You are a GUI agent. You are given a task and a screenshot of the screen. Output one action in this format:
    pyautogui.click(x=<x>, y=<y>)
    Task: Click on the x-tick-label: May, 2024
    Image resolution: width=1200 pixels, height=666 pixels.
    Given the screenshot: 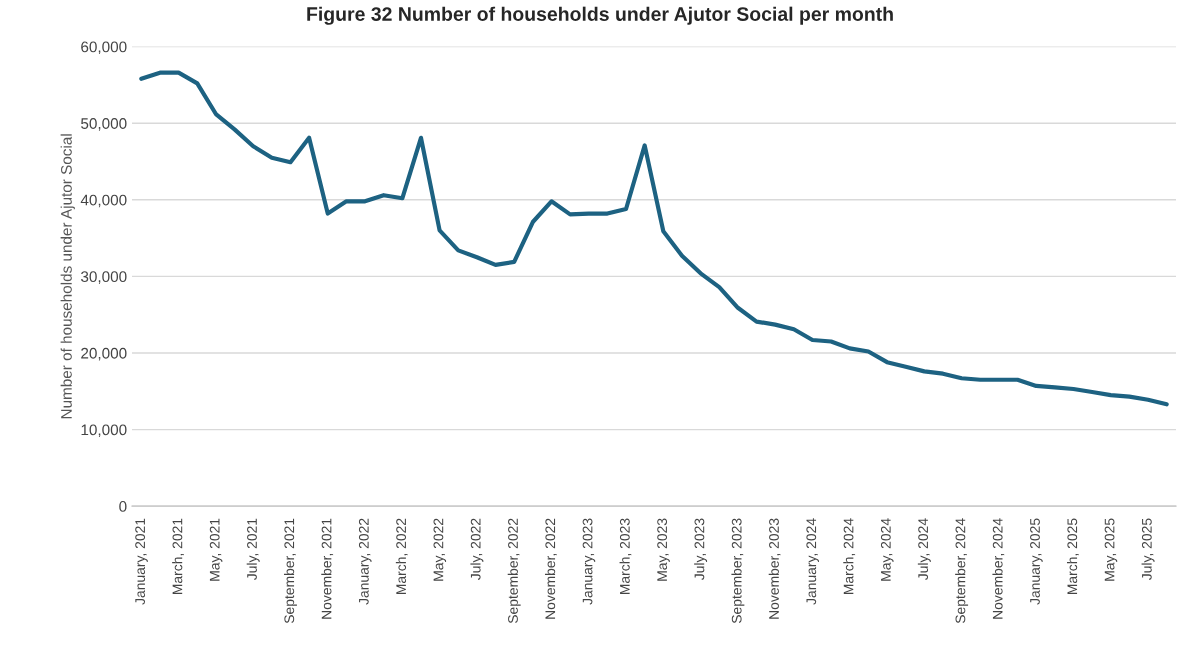 What is the action you would take?
    pyautogui.click(x=887, y=549)
    